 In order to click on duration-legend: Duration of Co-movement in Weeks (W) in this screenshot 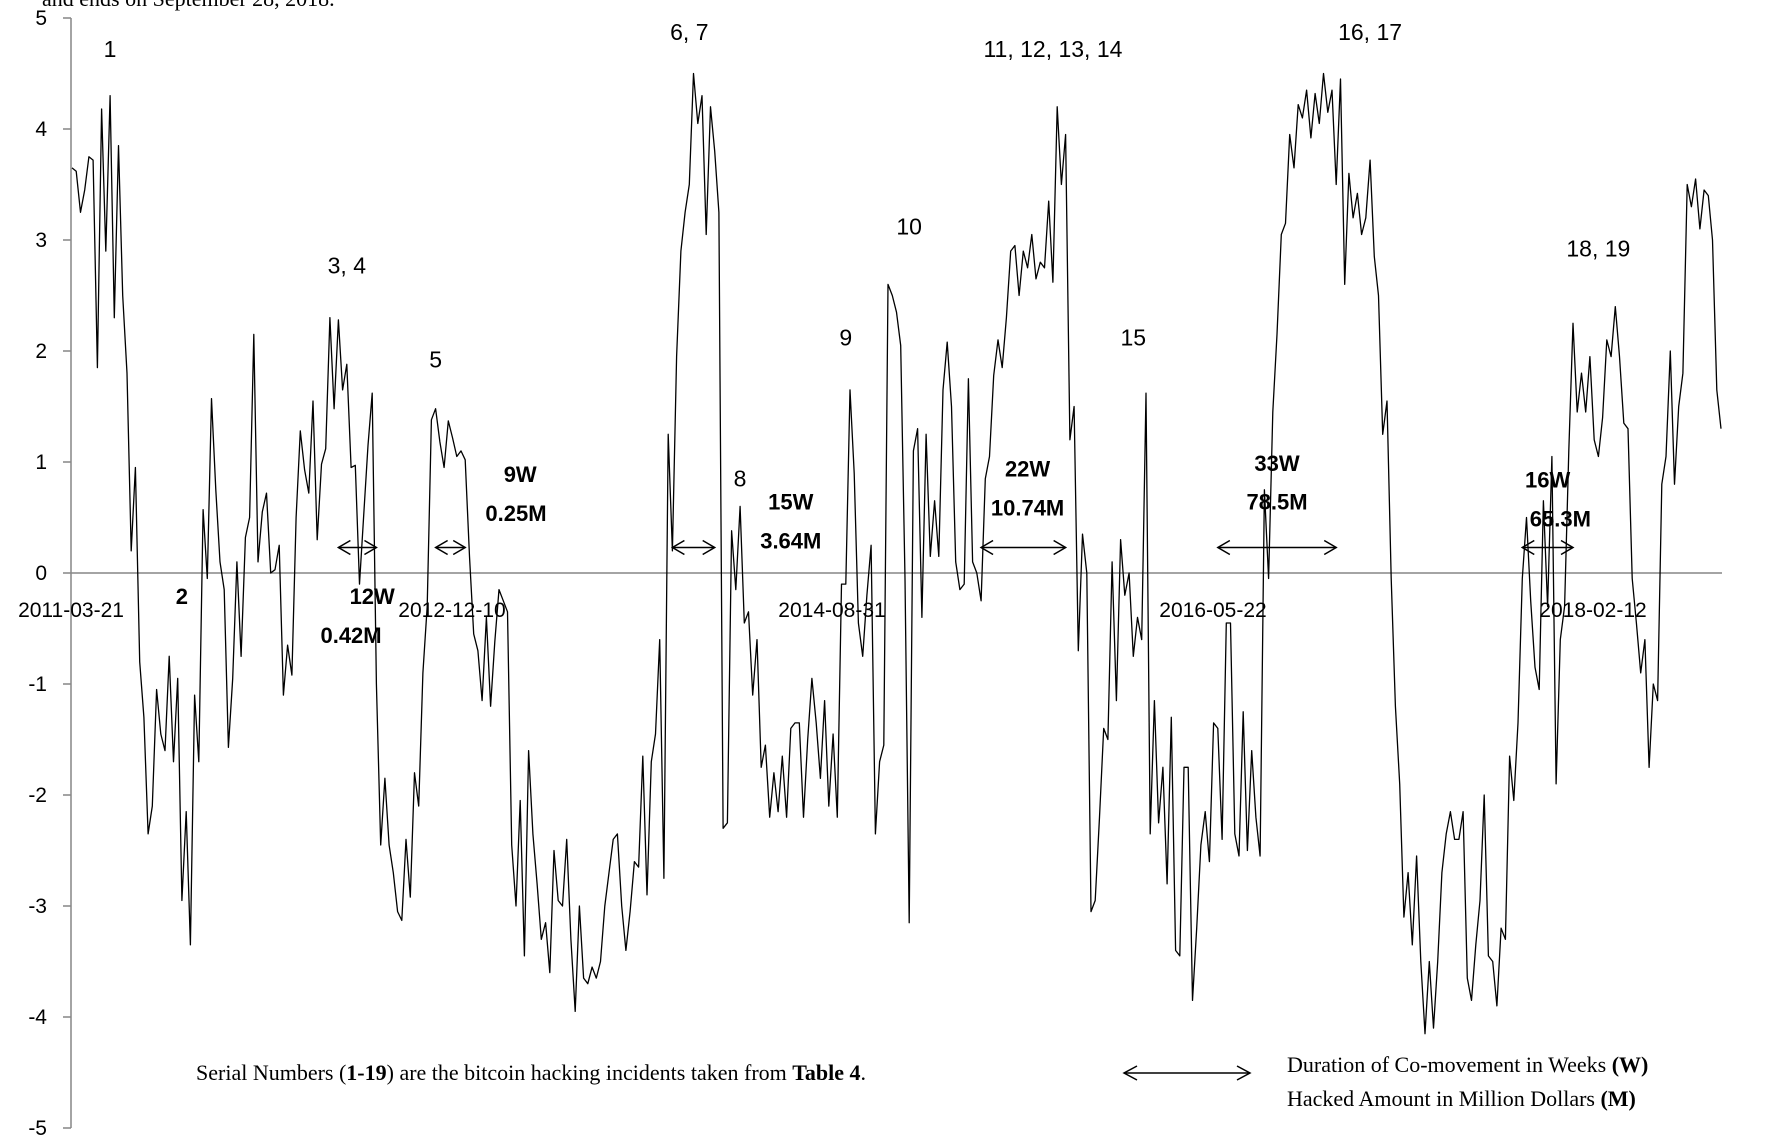, I will do `click(1467, 1064)`.